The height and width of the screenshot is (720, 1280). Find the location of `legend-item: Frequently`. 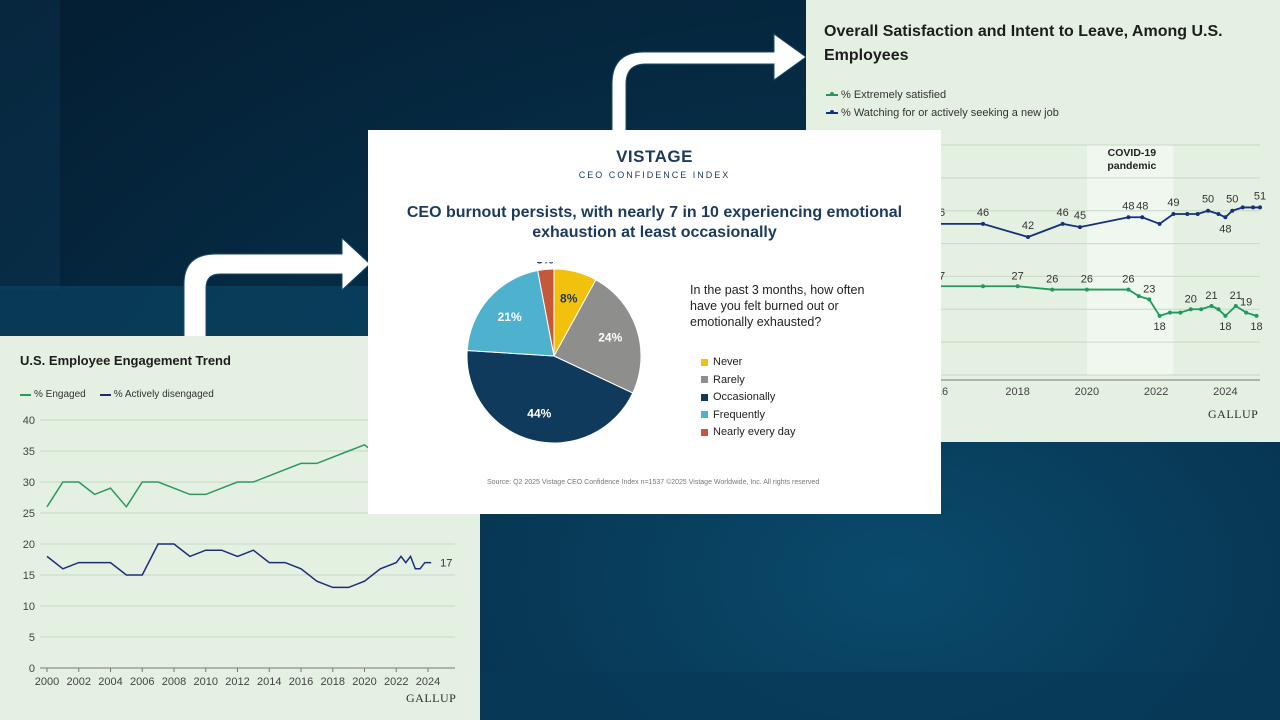

legend-item: Frequently is located at coordinates (733, 415).